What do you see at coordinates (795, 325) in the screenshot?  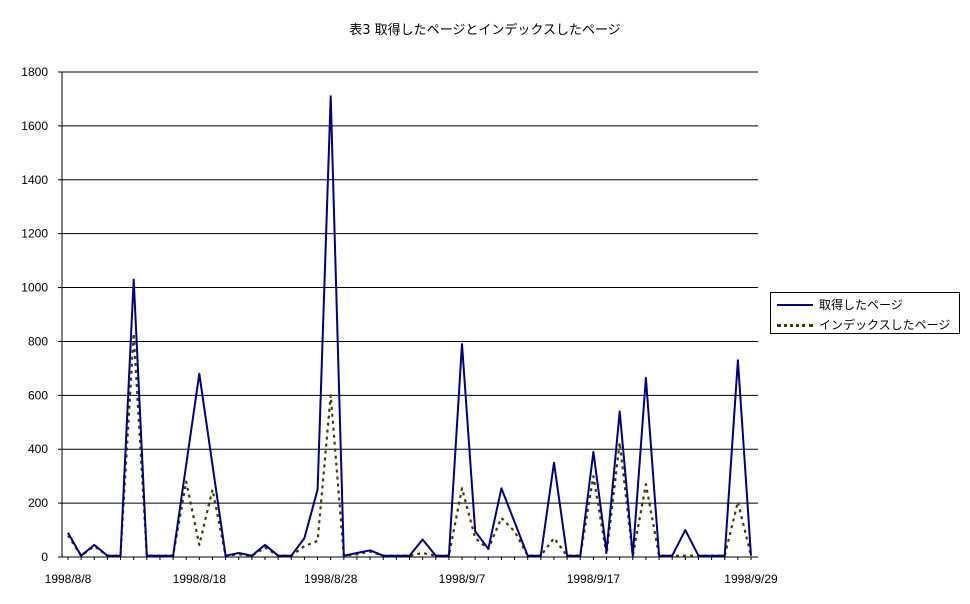 I see `legend-swatch-indexed` at bounding box center [795, 325].